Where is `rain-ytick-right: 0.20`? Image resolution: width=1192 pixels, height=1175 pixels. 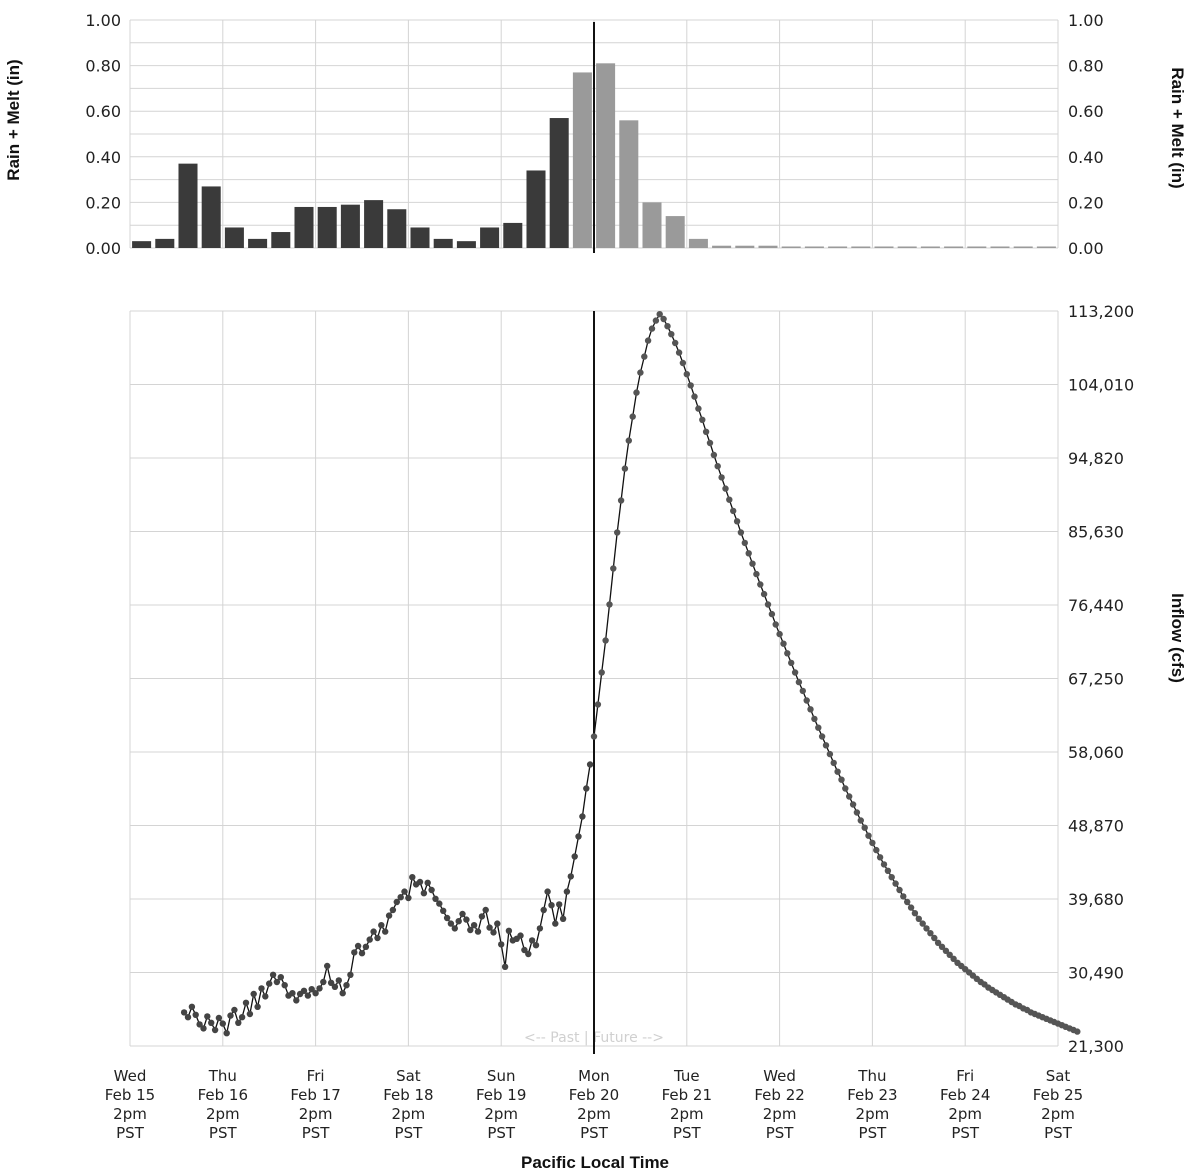
rain-ytick-right: 0.20 is located at coordinates (1086, 202).